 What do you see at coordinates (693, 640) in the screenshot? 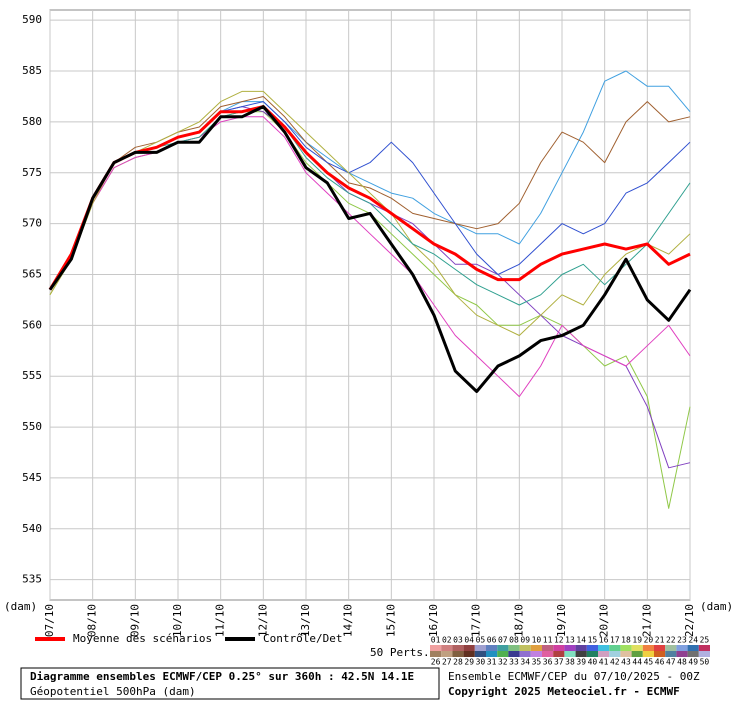
I see `legend-box-label: 24` at bounding box center [693, 640].